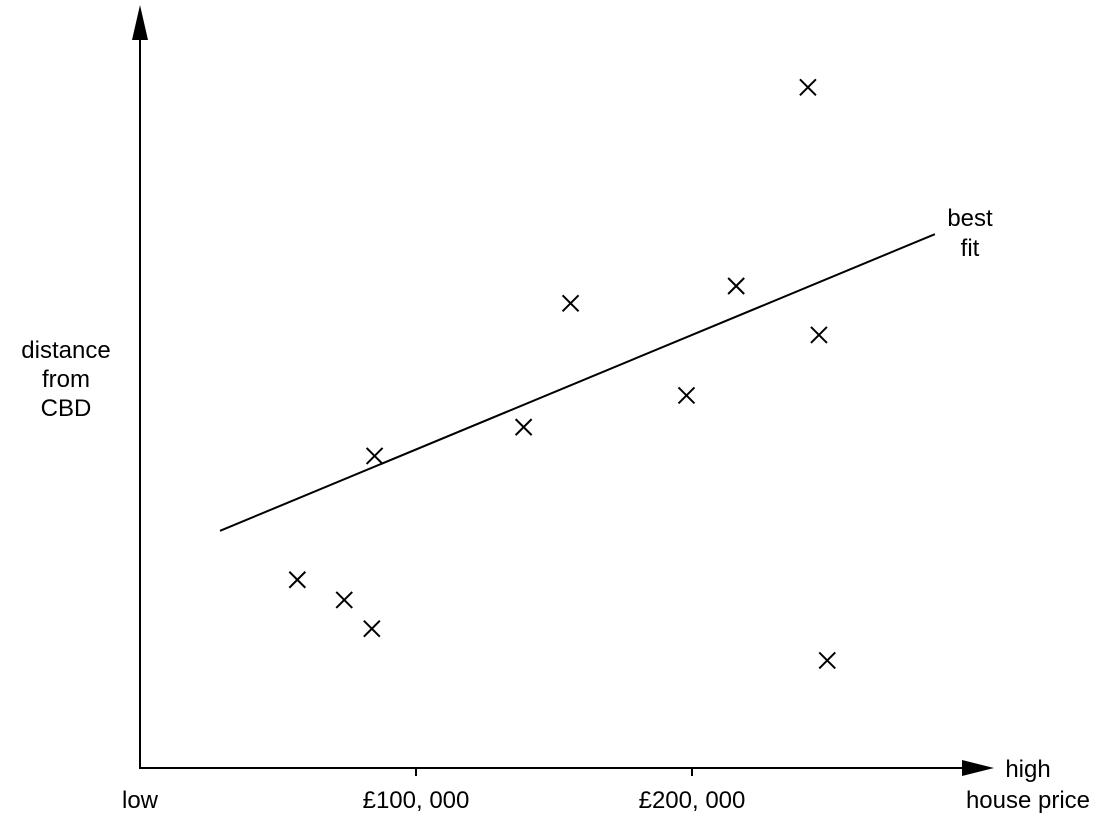  I want to click on x-ticks: £100, 000 £200, 000, so click(554, 791).